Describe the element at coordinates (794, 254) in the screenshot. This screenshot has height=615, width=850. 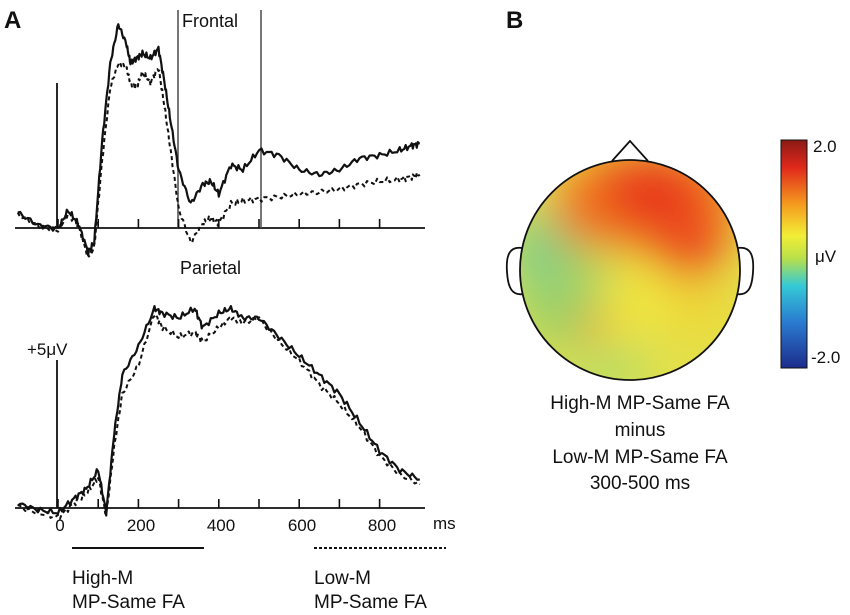
I see `colorbar-gradient` at that location.